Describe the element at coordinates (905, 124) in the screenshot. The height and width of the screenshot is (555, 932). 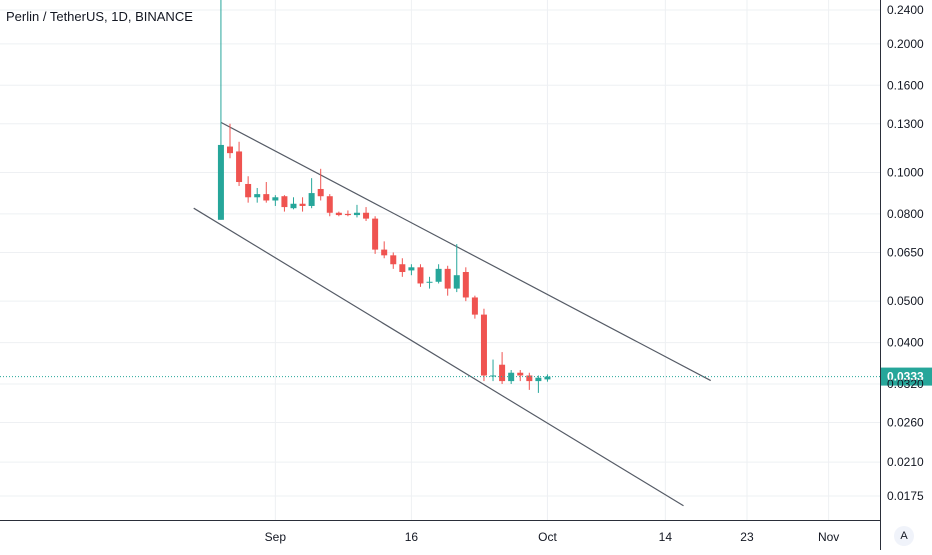
I see `price-tick-label: 0.1300` at that location.